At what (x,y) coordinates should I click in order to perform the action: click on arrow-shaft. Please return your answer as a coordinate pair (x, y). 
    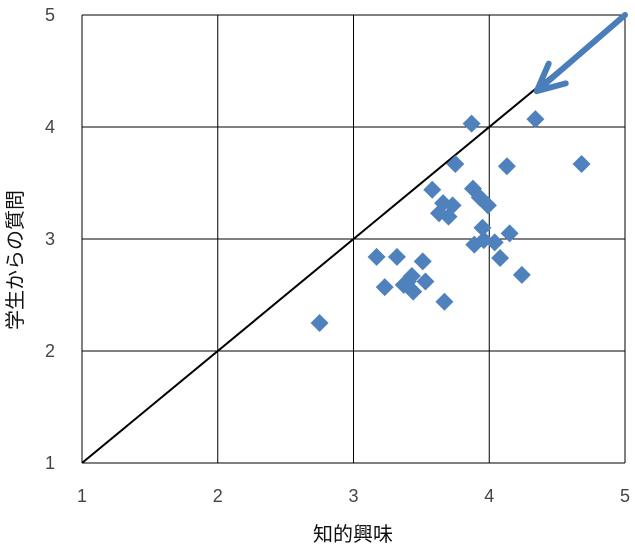
    Looking at the image, I should click on (580, 53).